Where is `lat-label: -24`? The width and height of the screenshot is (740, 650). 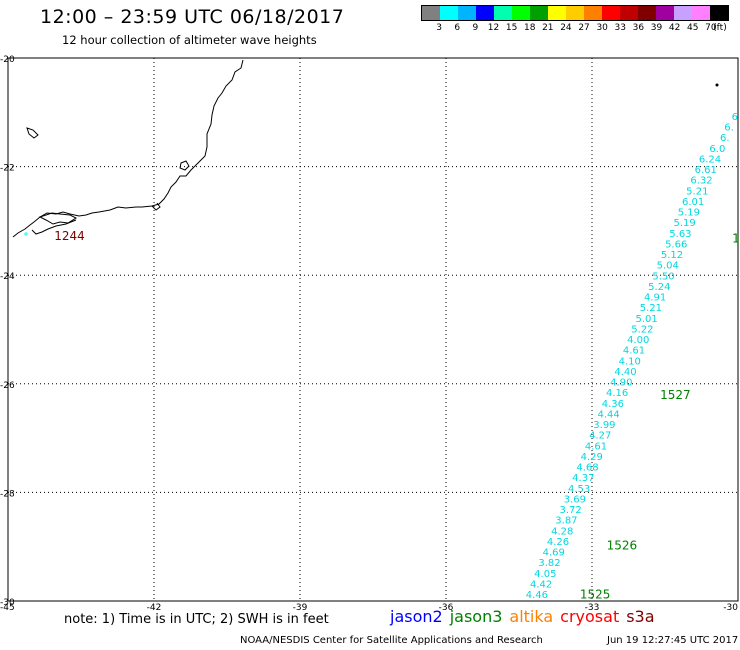
lat-label: -24 is located at coordinates (7, 277).